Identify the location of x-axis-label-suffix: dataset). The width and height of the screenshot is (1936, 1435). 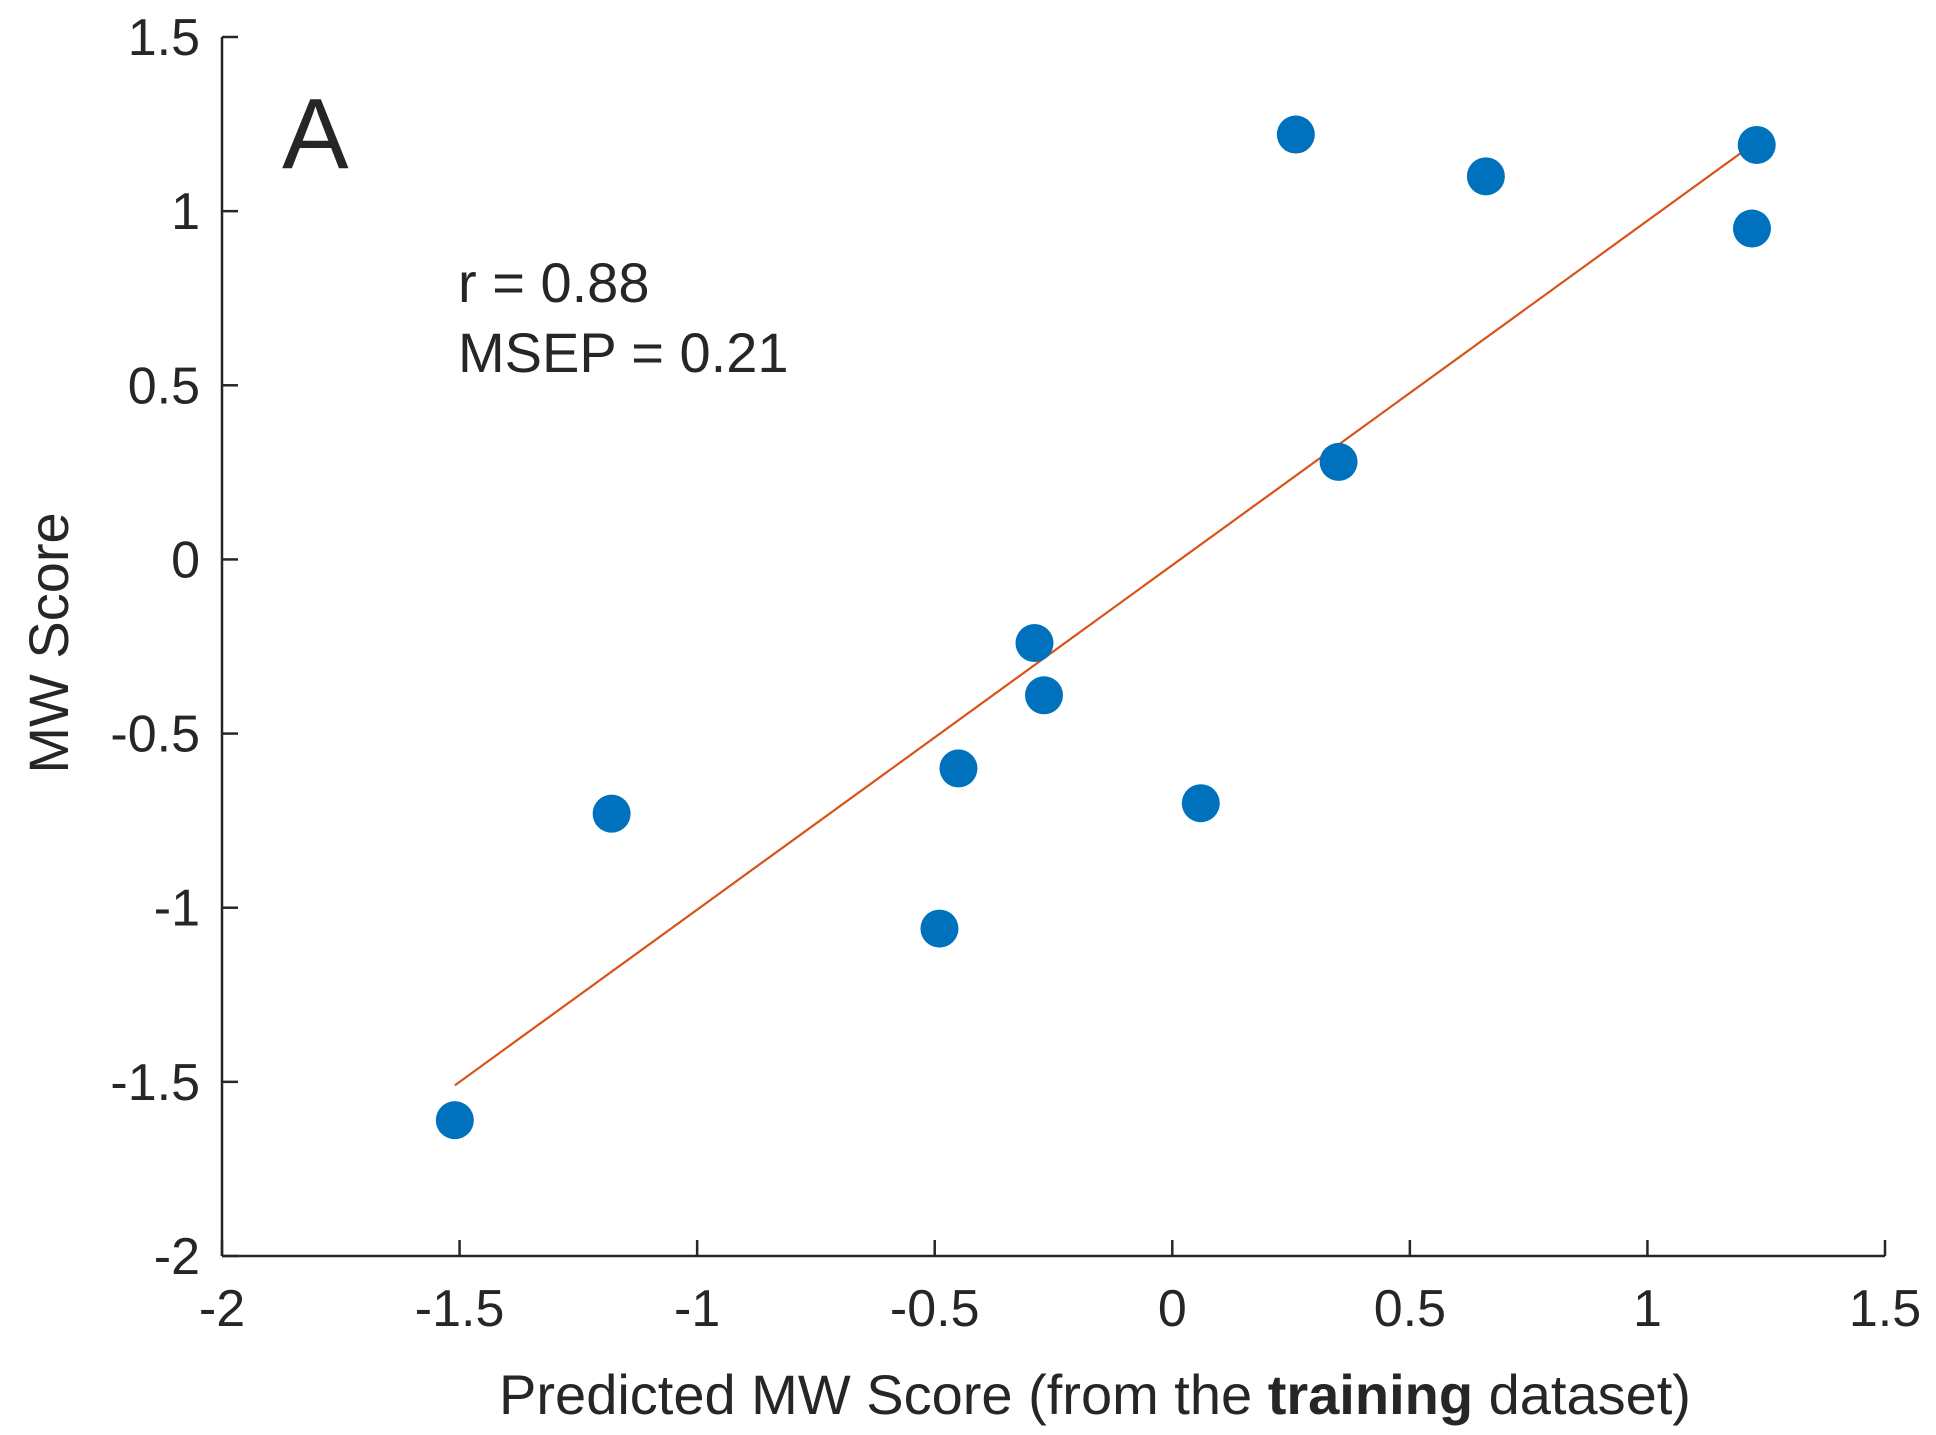
(1582, 1394).